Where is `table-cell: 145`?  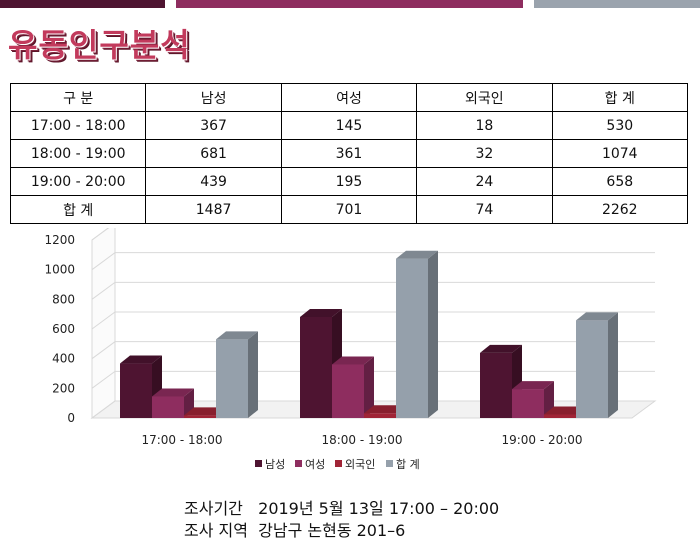 table-cell: 145 is located at coordinates (349, 125).